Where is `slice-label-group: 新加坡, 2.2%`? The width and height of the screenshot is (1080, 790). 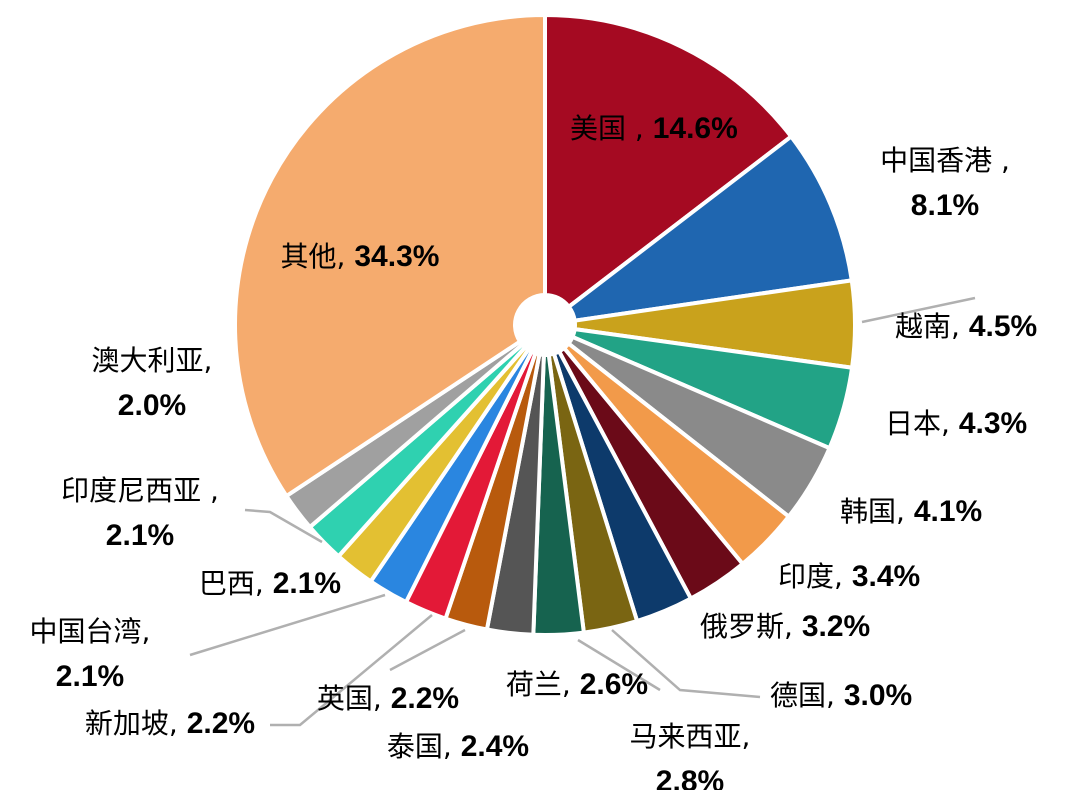
slice-label-group: 新加坡, 2.2% is located at coordinates (170, 723).